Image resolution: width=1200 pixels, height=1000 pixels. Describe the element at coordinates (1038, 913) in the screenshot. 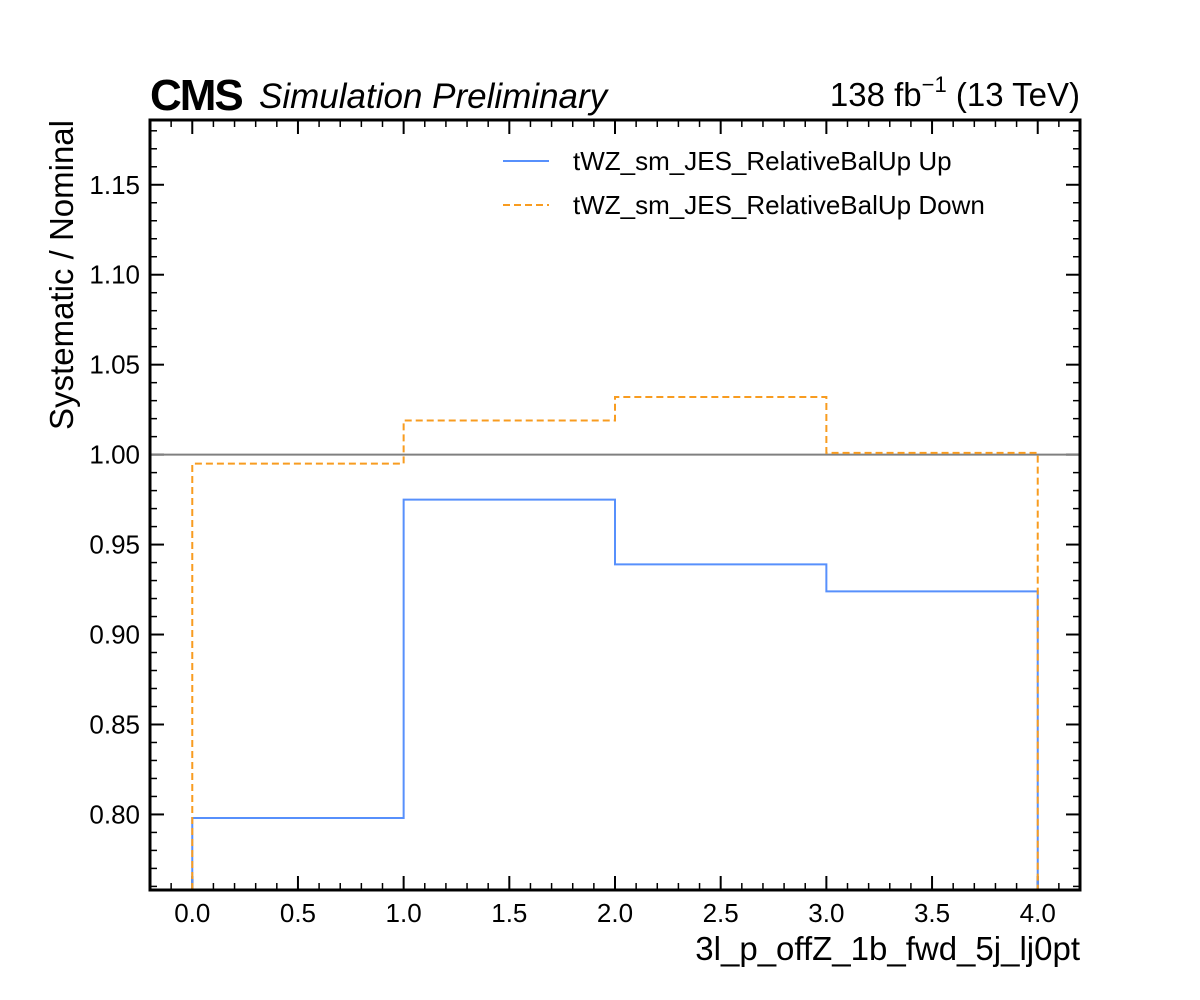

I see `x-tick-label: 4.0` at that location.